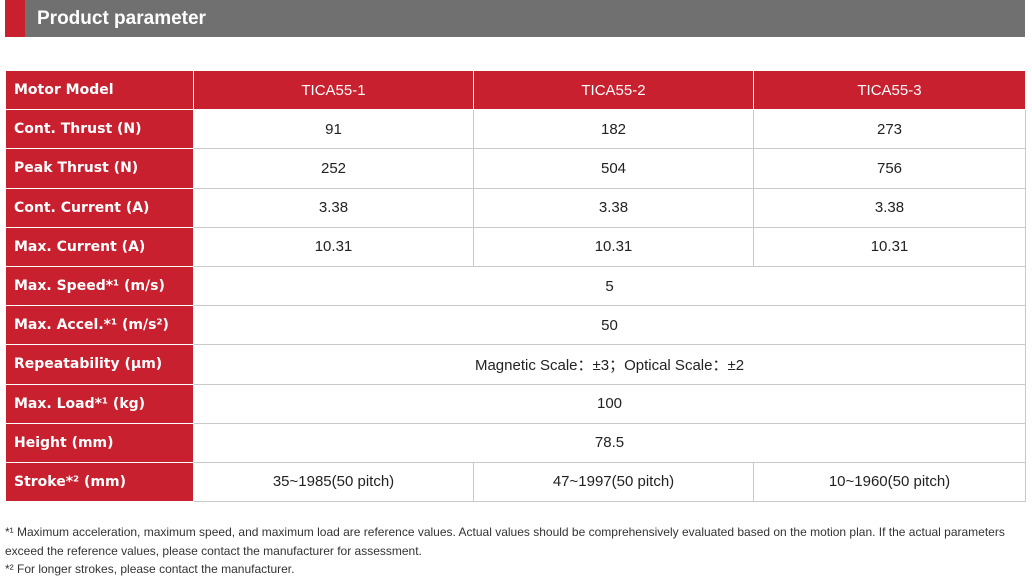  What do you see at coordinates (609, 286) in the screenshot?
I see `cell: 5` at bounding box center [609, 286].